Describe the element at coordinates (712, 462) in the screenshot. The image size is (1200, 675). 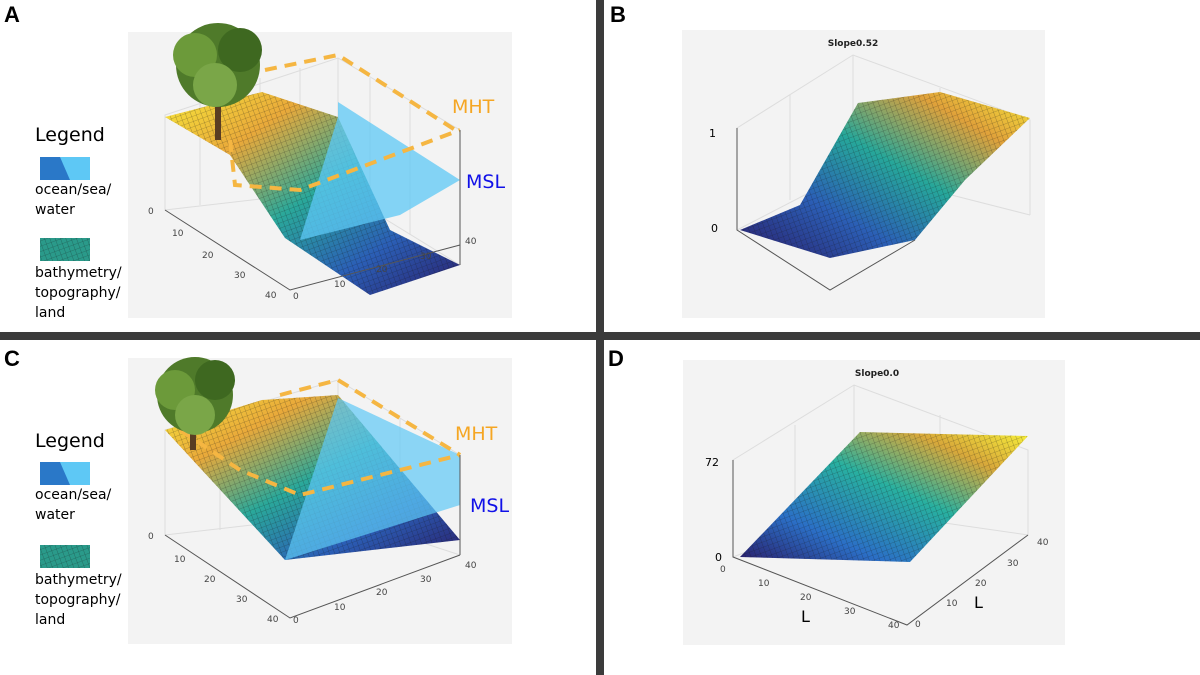
I see `z-tick-label: 72` at that location.